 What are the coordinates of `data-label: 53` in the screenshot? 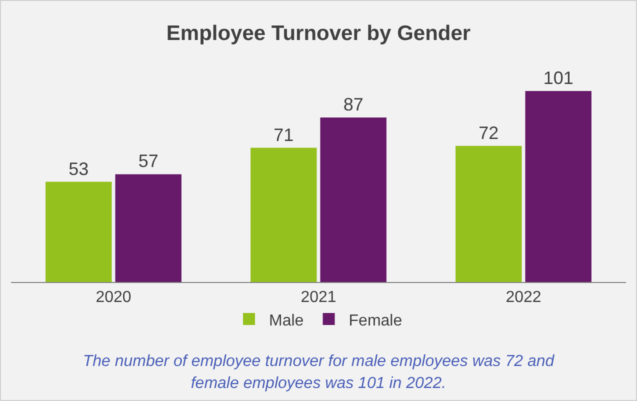 It's located at (78, 168).